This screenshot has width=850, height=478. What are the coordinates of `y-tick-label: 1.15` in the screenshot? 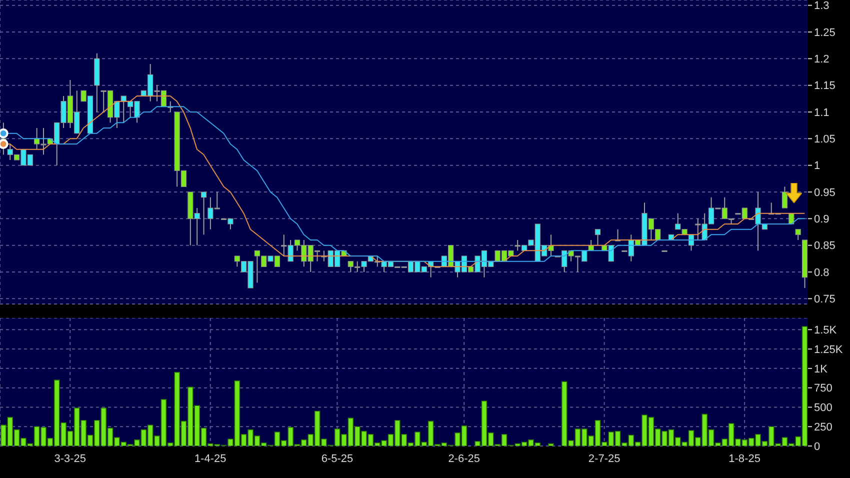 It's located at (825, 86).